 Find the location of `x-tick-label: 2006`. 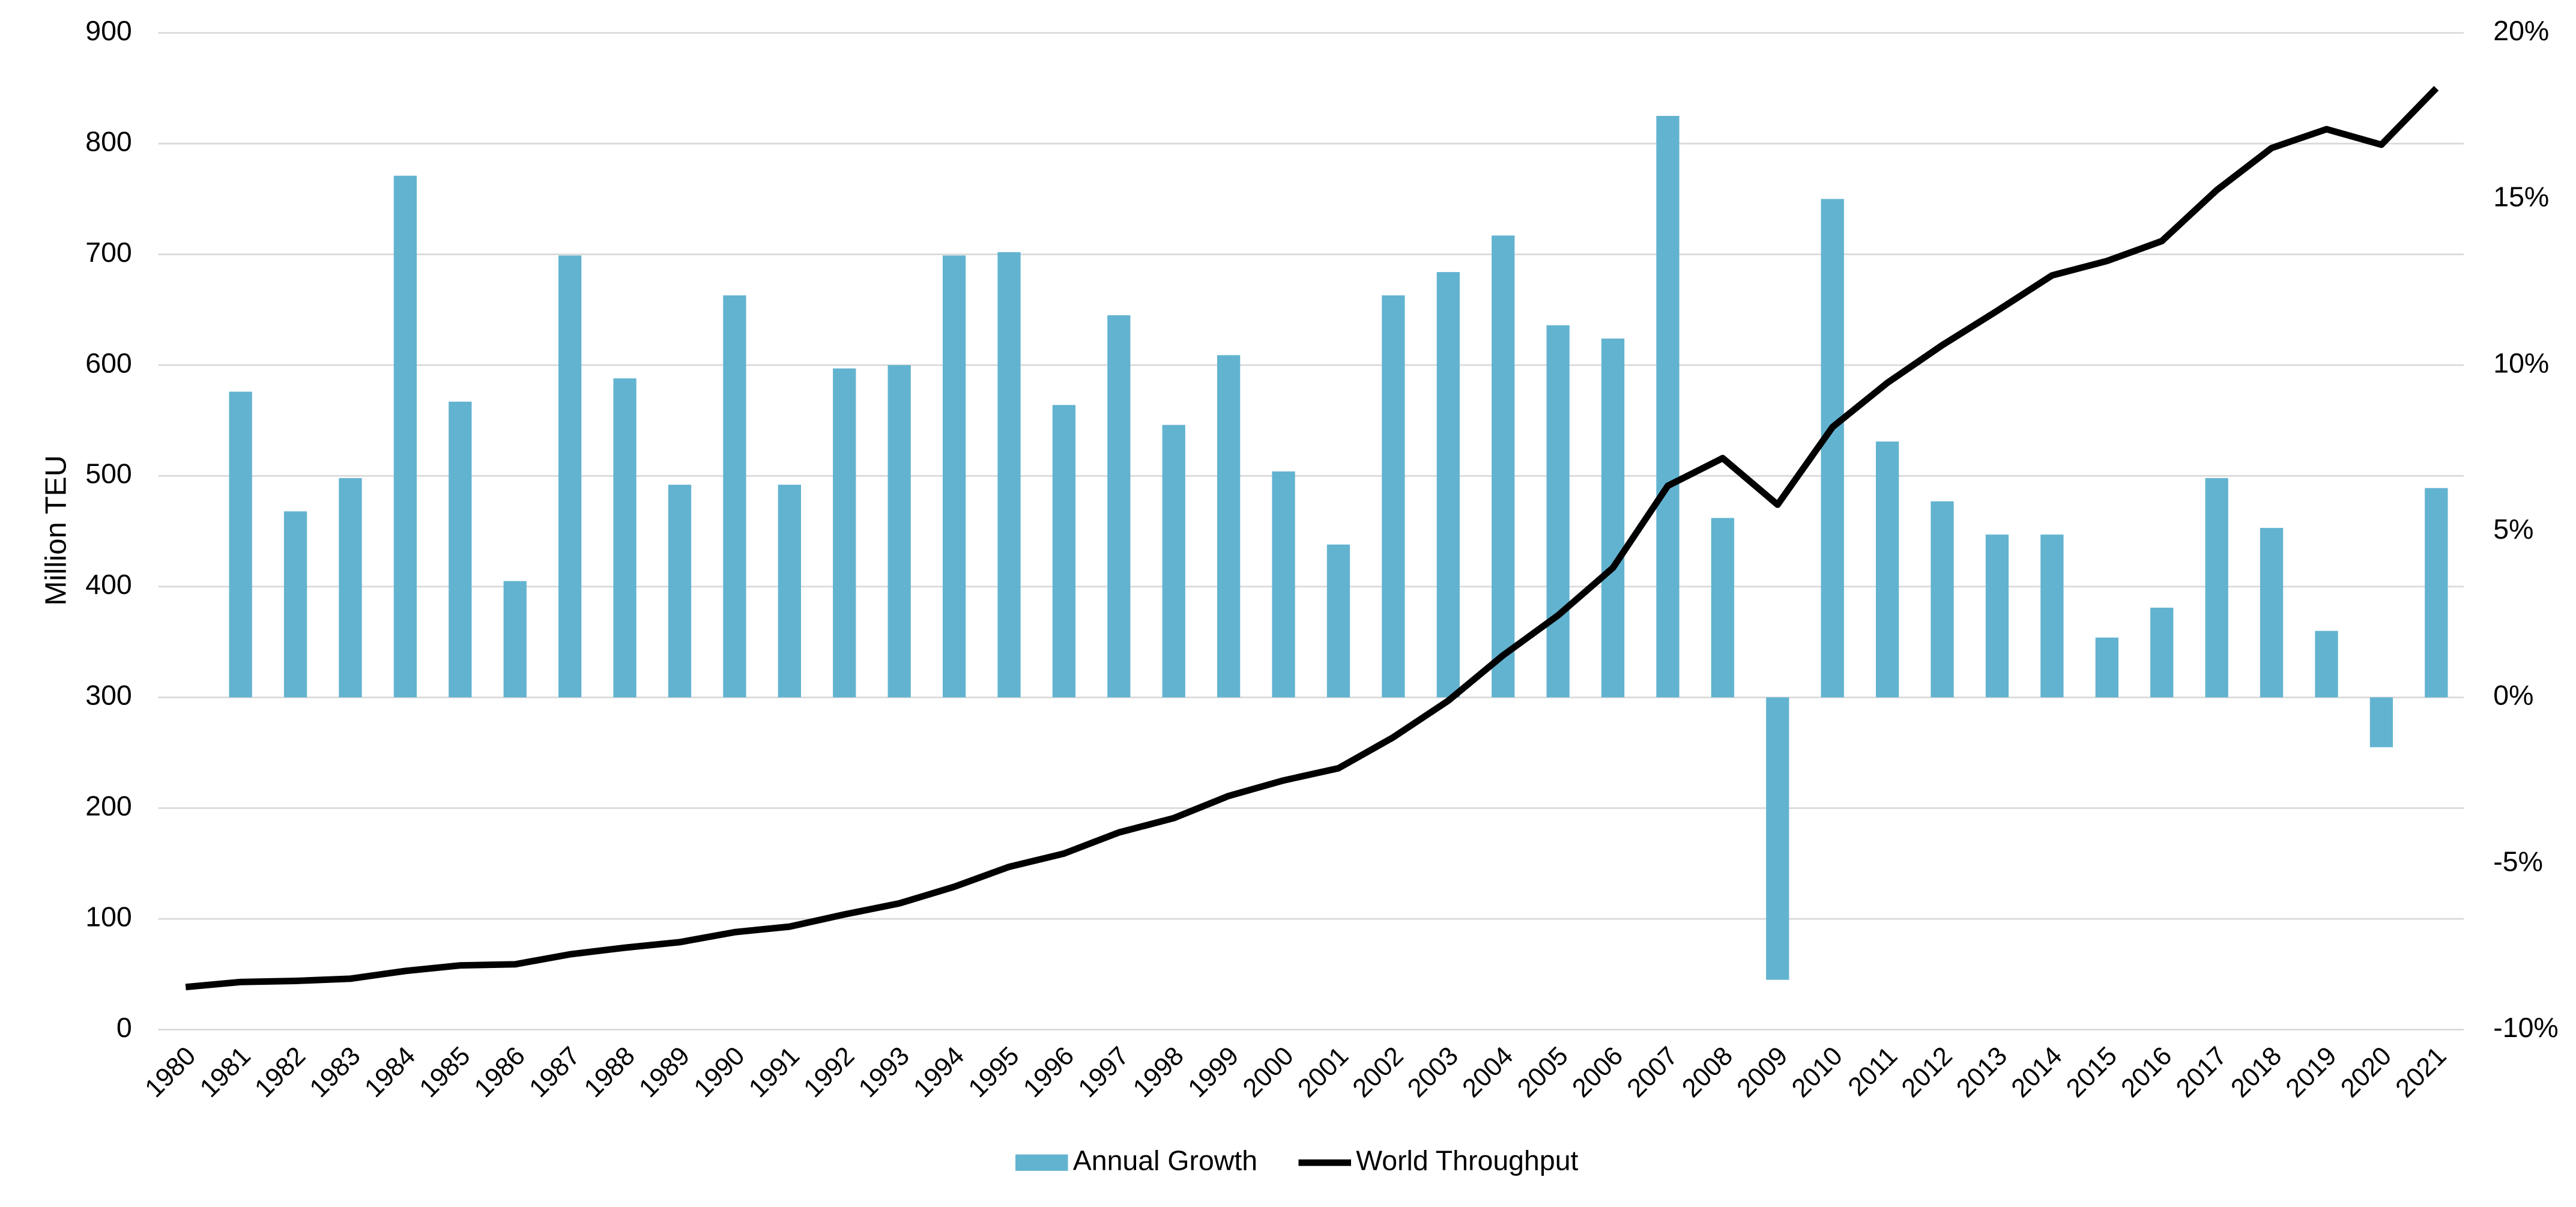

x-tick-label: 2006 is located at coordinates (1597, 1072).